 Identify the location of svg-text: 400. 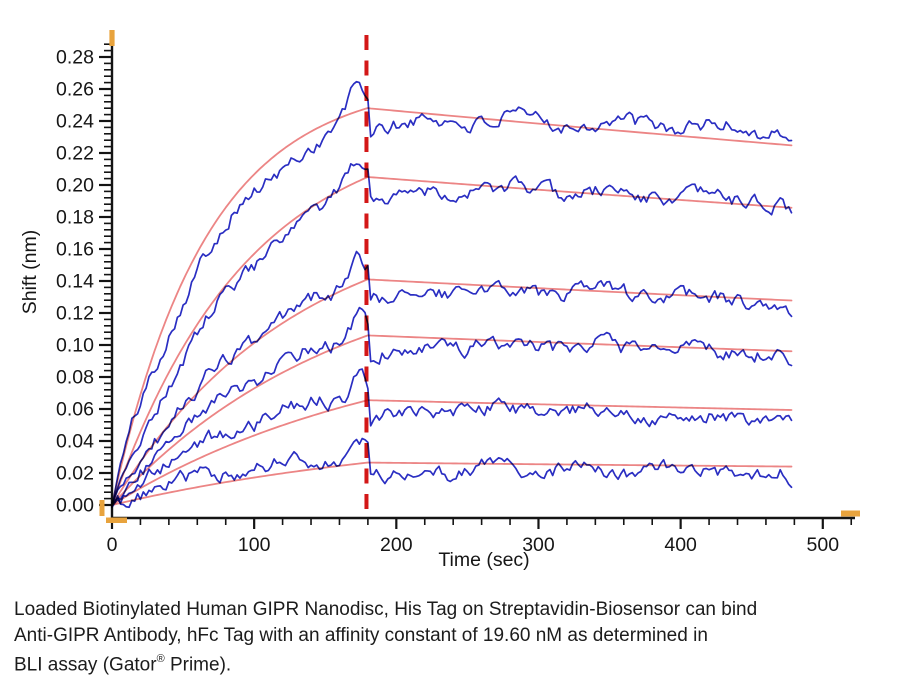
(680, 545).